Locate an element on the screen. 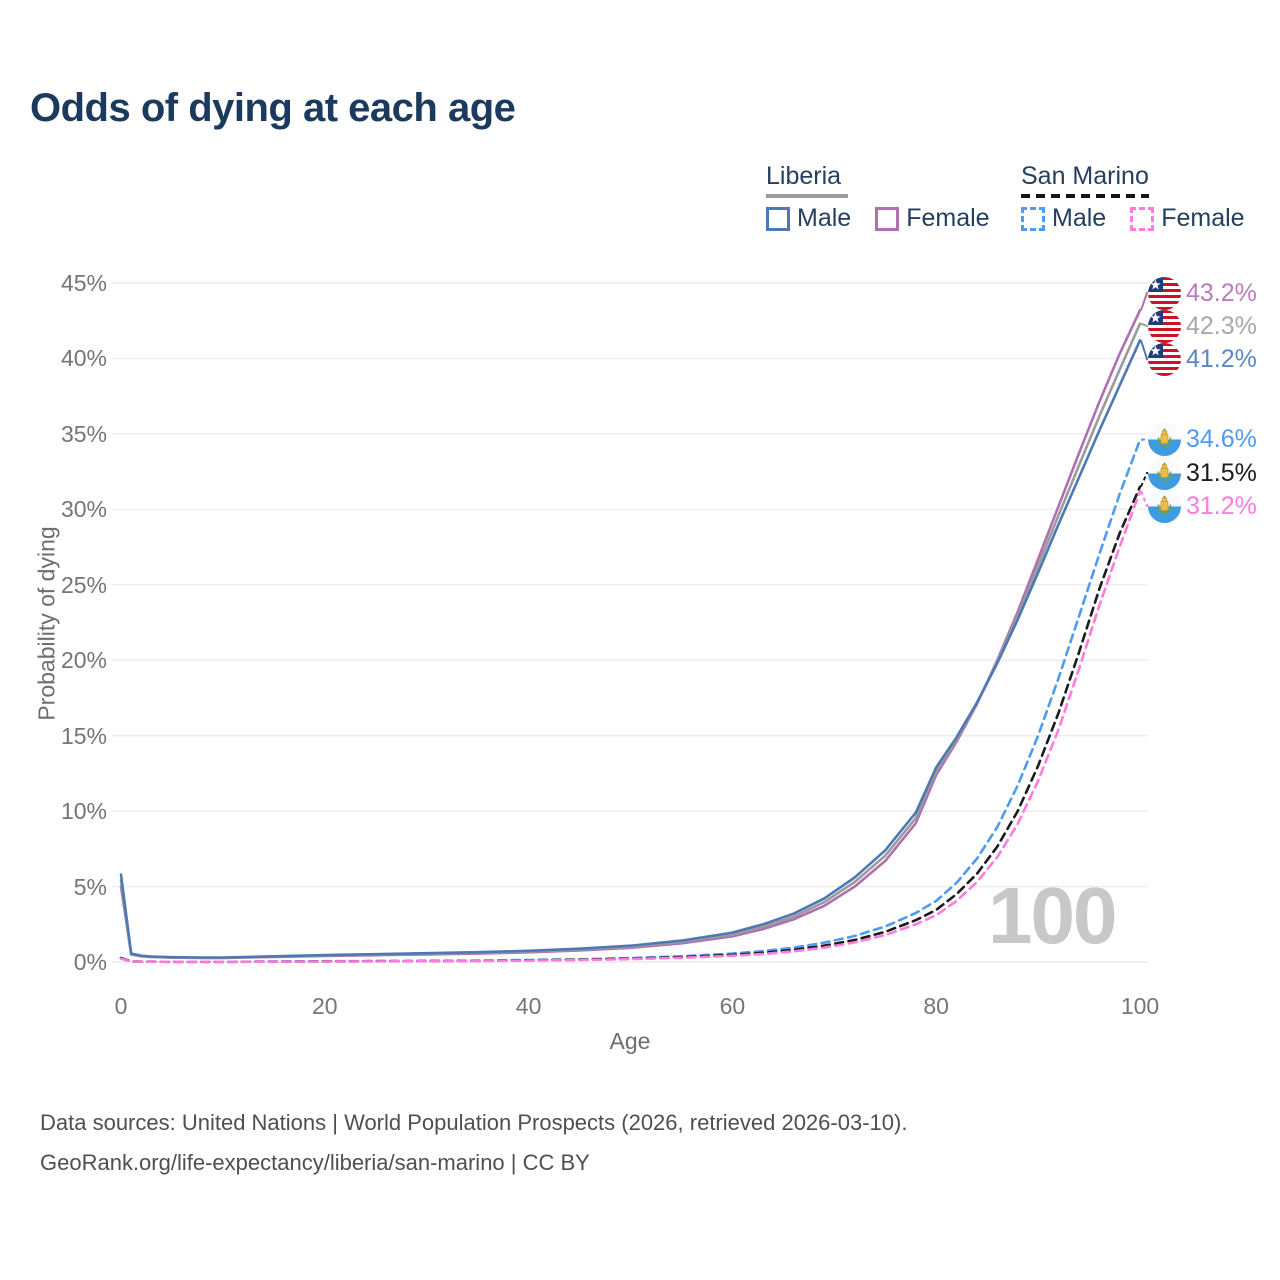  legend-items-san-marino: Male Female is located at coordinates (1133, 218).